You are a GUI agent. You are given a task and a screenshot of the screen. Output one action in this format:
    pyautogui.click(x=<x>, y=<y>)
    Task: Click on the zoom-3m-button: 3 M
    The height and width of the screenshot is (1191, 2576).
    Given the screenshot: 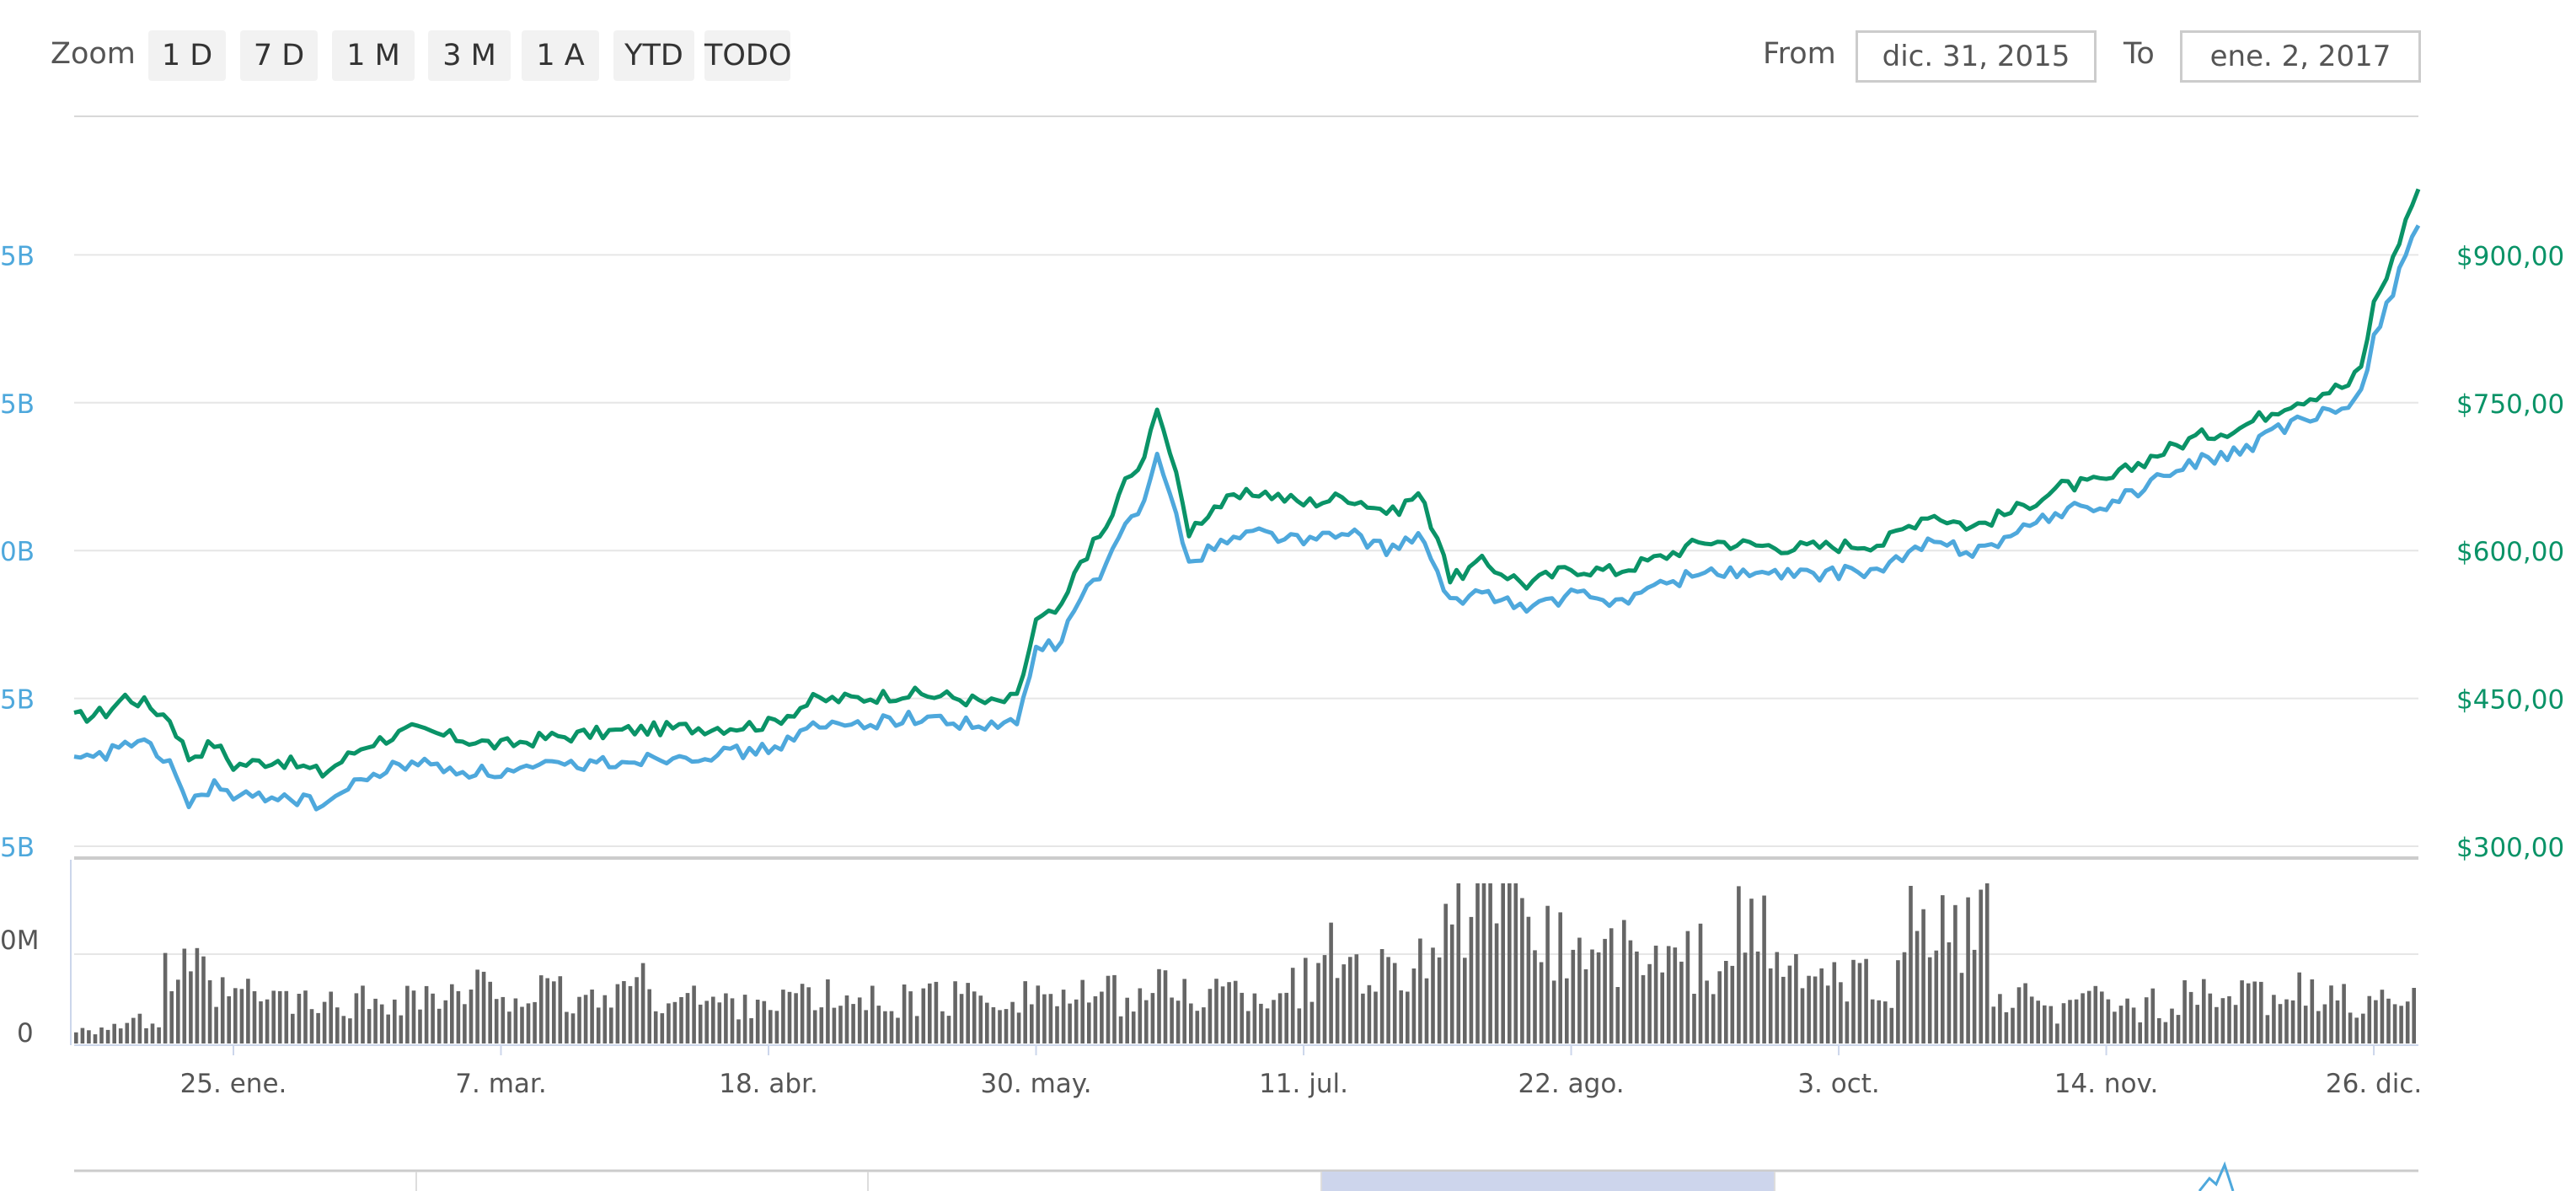 What is the action you would take?
    pyautogui.click(x=470, y=56)
    